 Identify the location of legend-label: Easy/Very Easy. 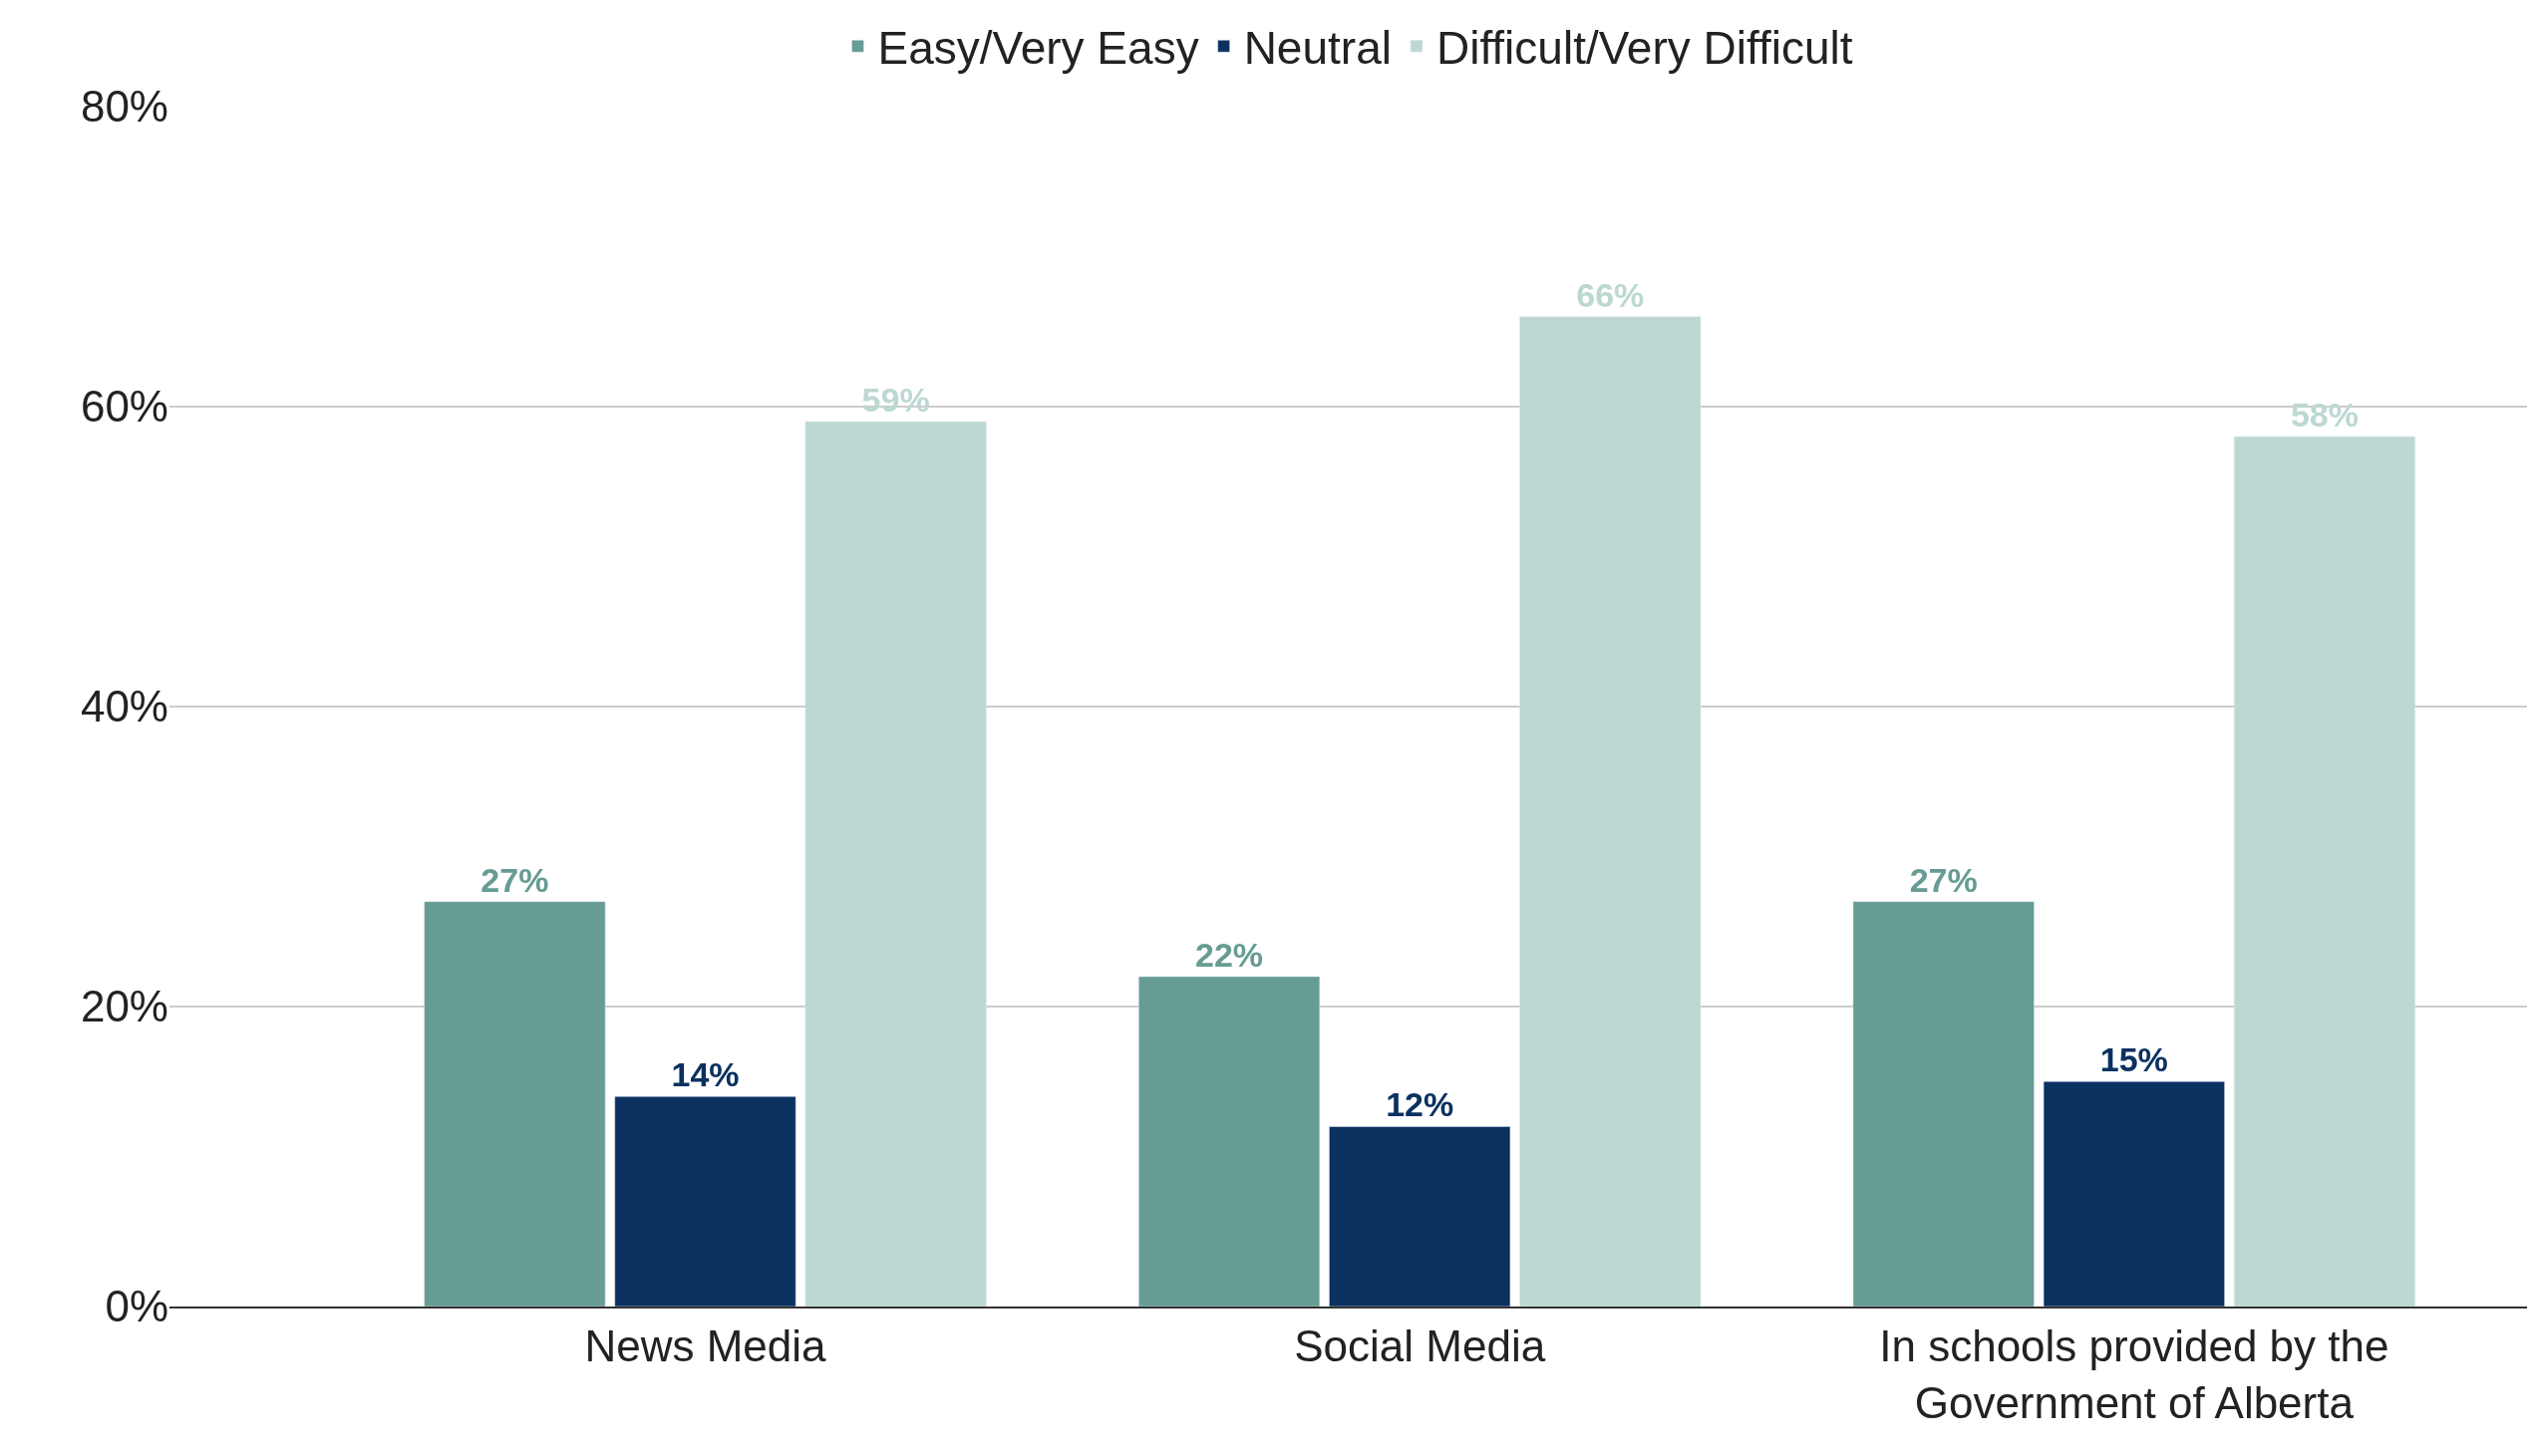
(1038, 48).